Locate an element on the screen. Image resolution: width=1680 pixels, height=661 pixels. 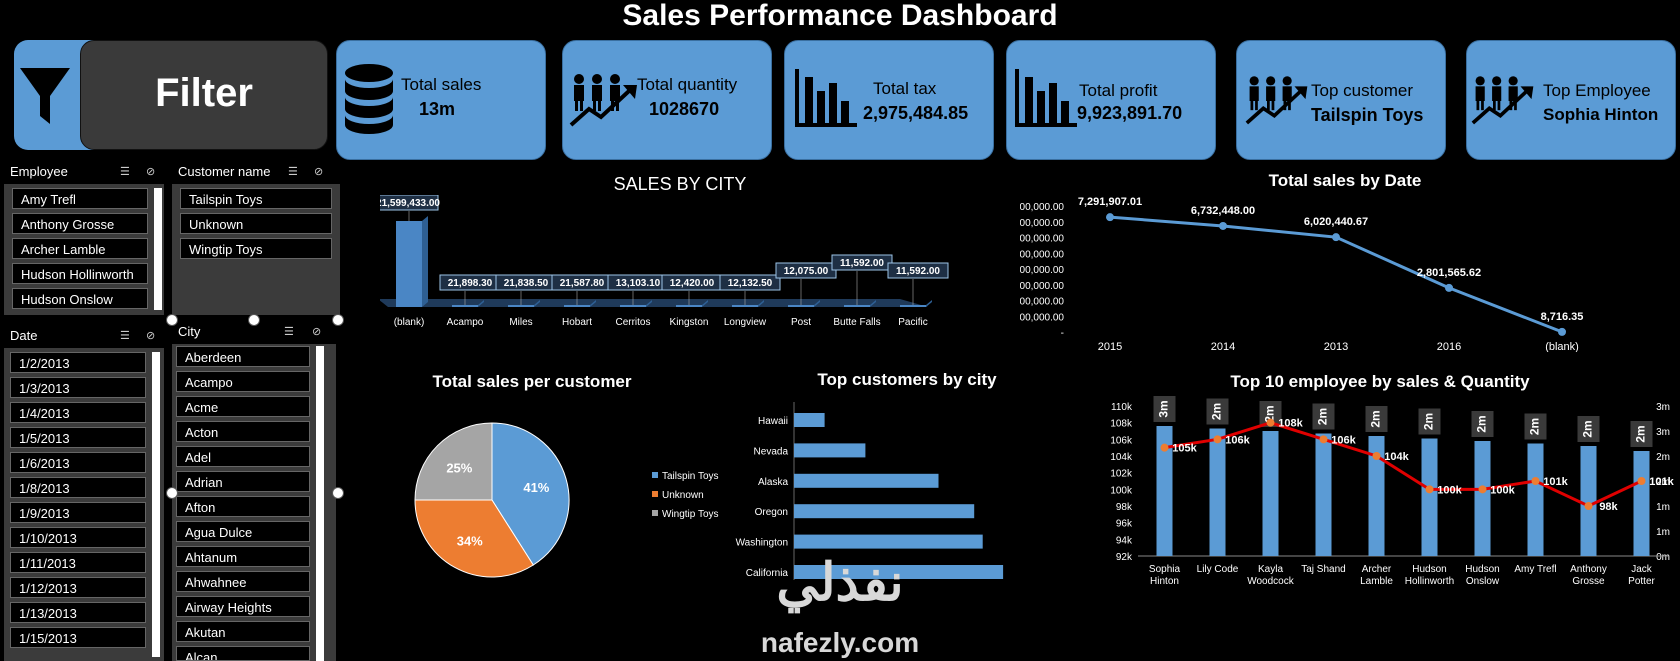
slicer-item: Adrian is located at coordinates (243, 481).